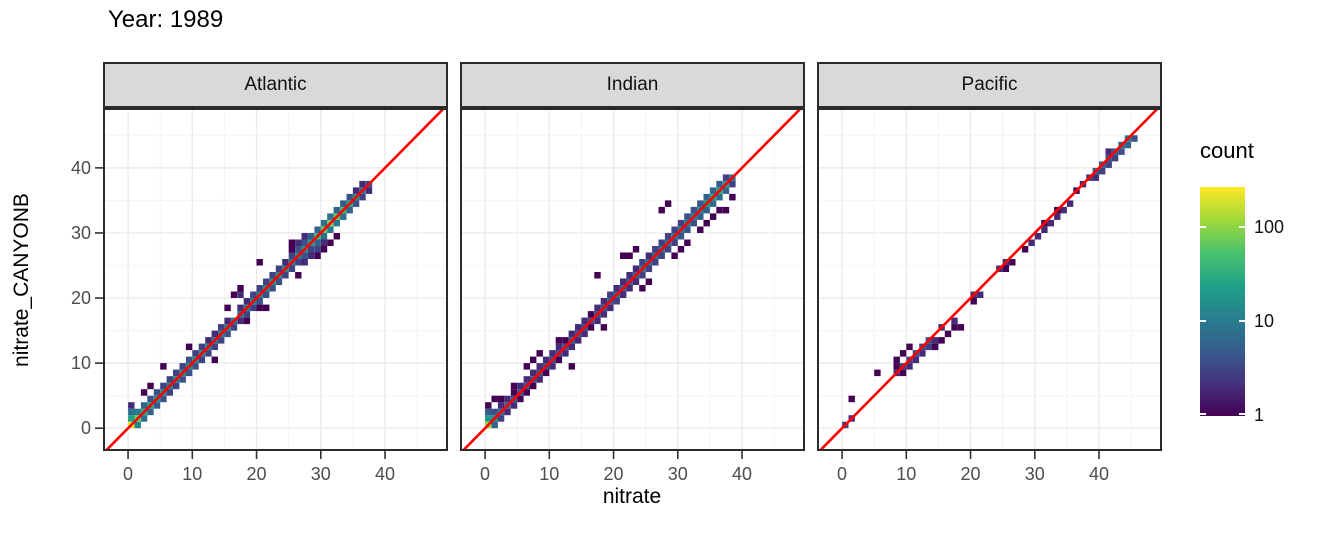  What do you see at coordinates (485, 474) in the screenshot?
I see `x-tick-label: 0` at bounding box center [485, 474].